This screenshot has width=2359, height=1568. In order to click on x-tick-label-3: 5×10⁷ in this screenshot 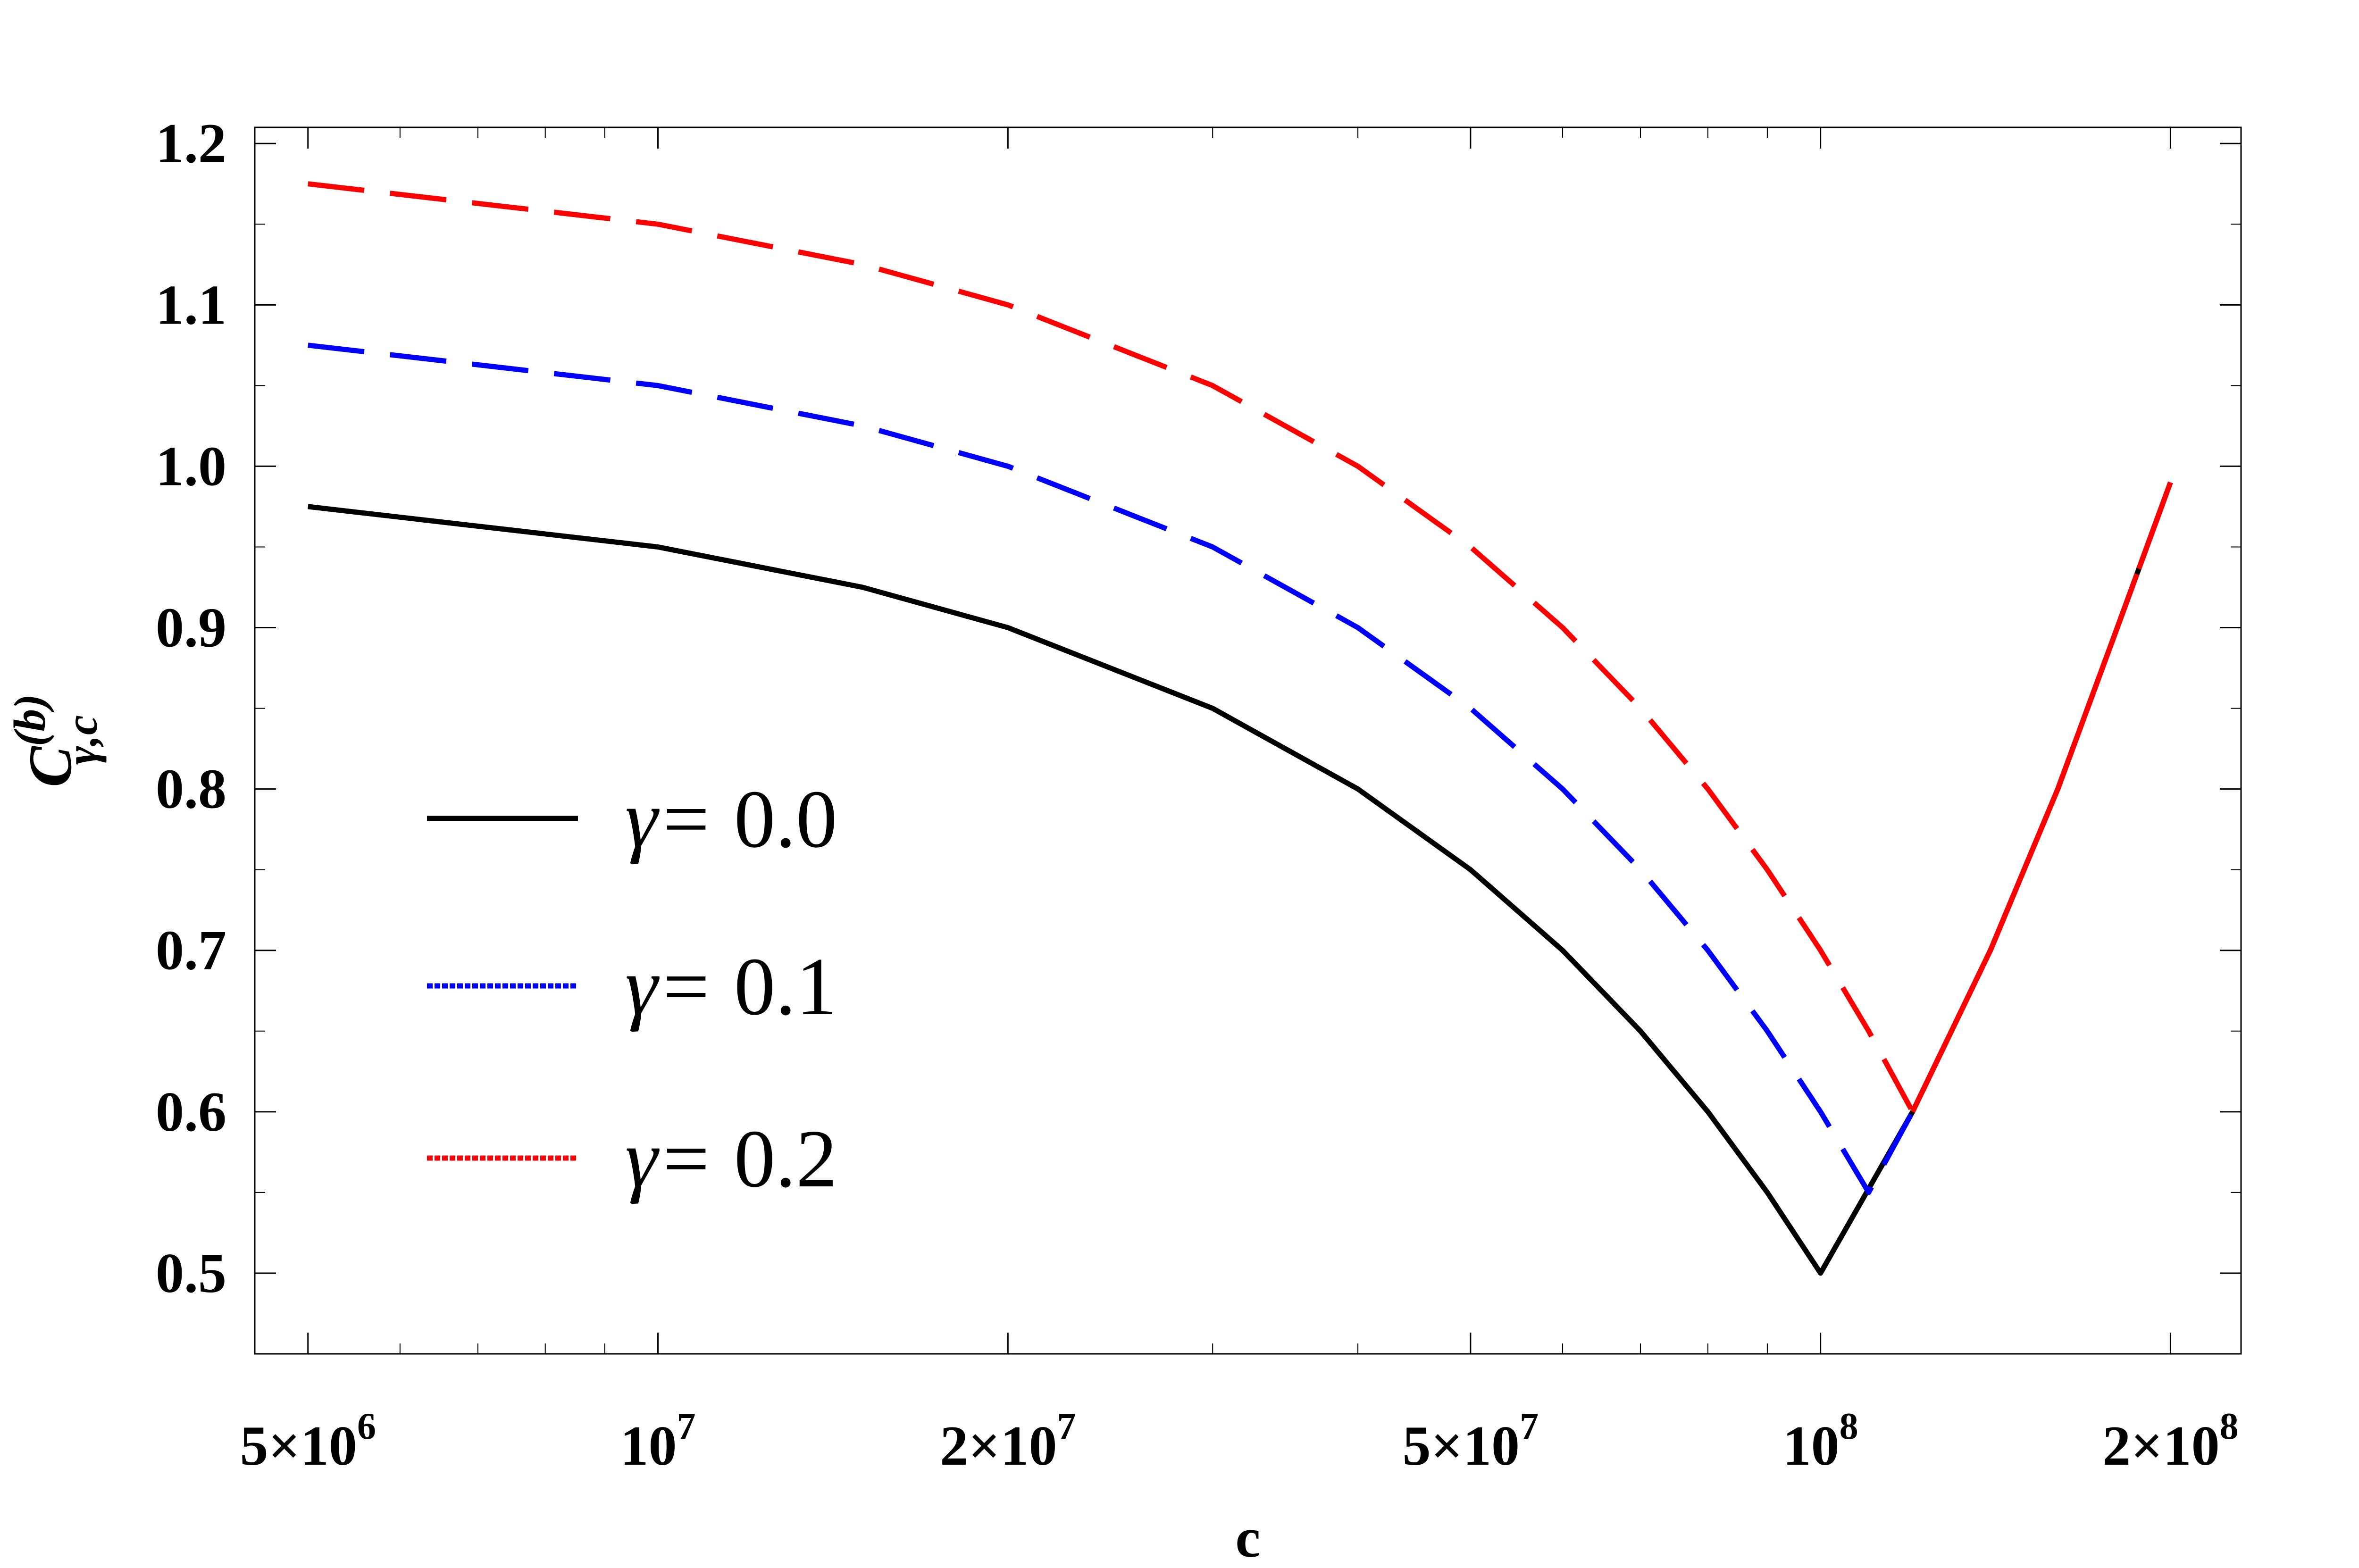, I will do `click(1471, 1441)`.